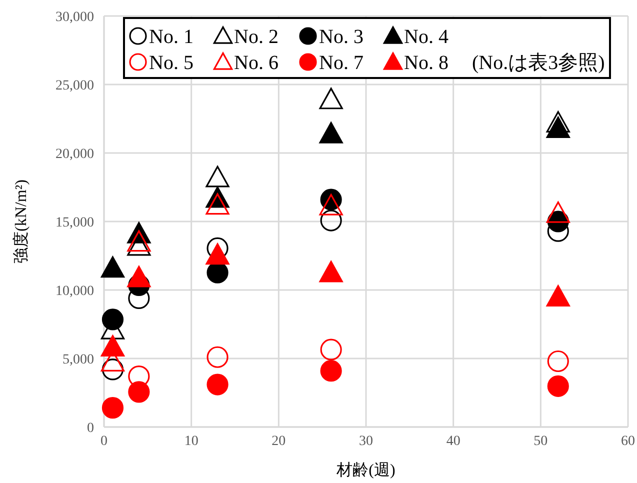 The height and width of the screenshot is (483, 637). I want to click on legend-label: No. 6, so click(256, 63).